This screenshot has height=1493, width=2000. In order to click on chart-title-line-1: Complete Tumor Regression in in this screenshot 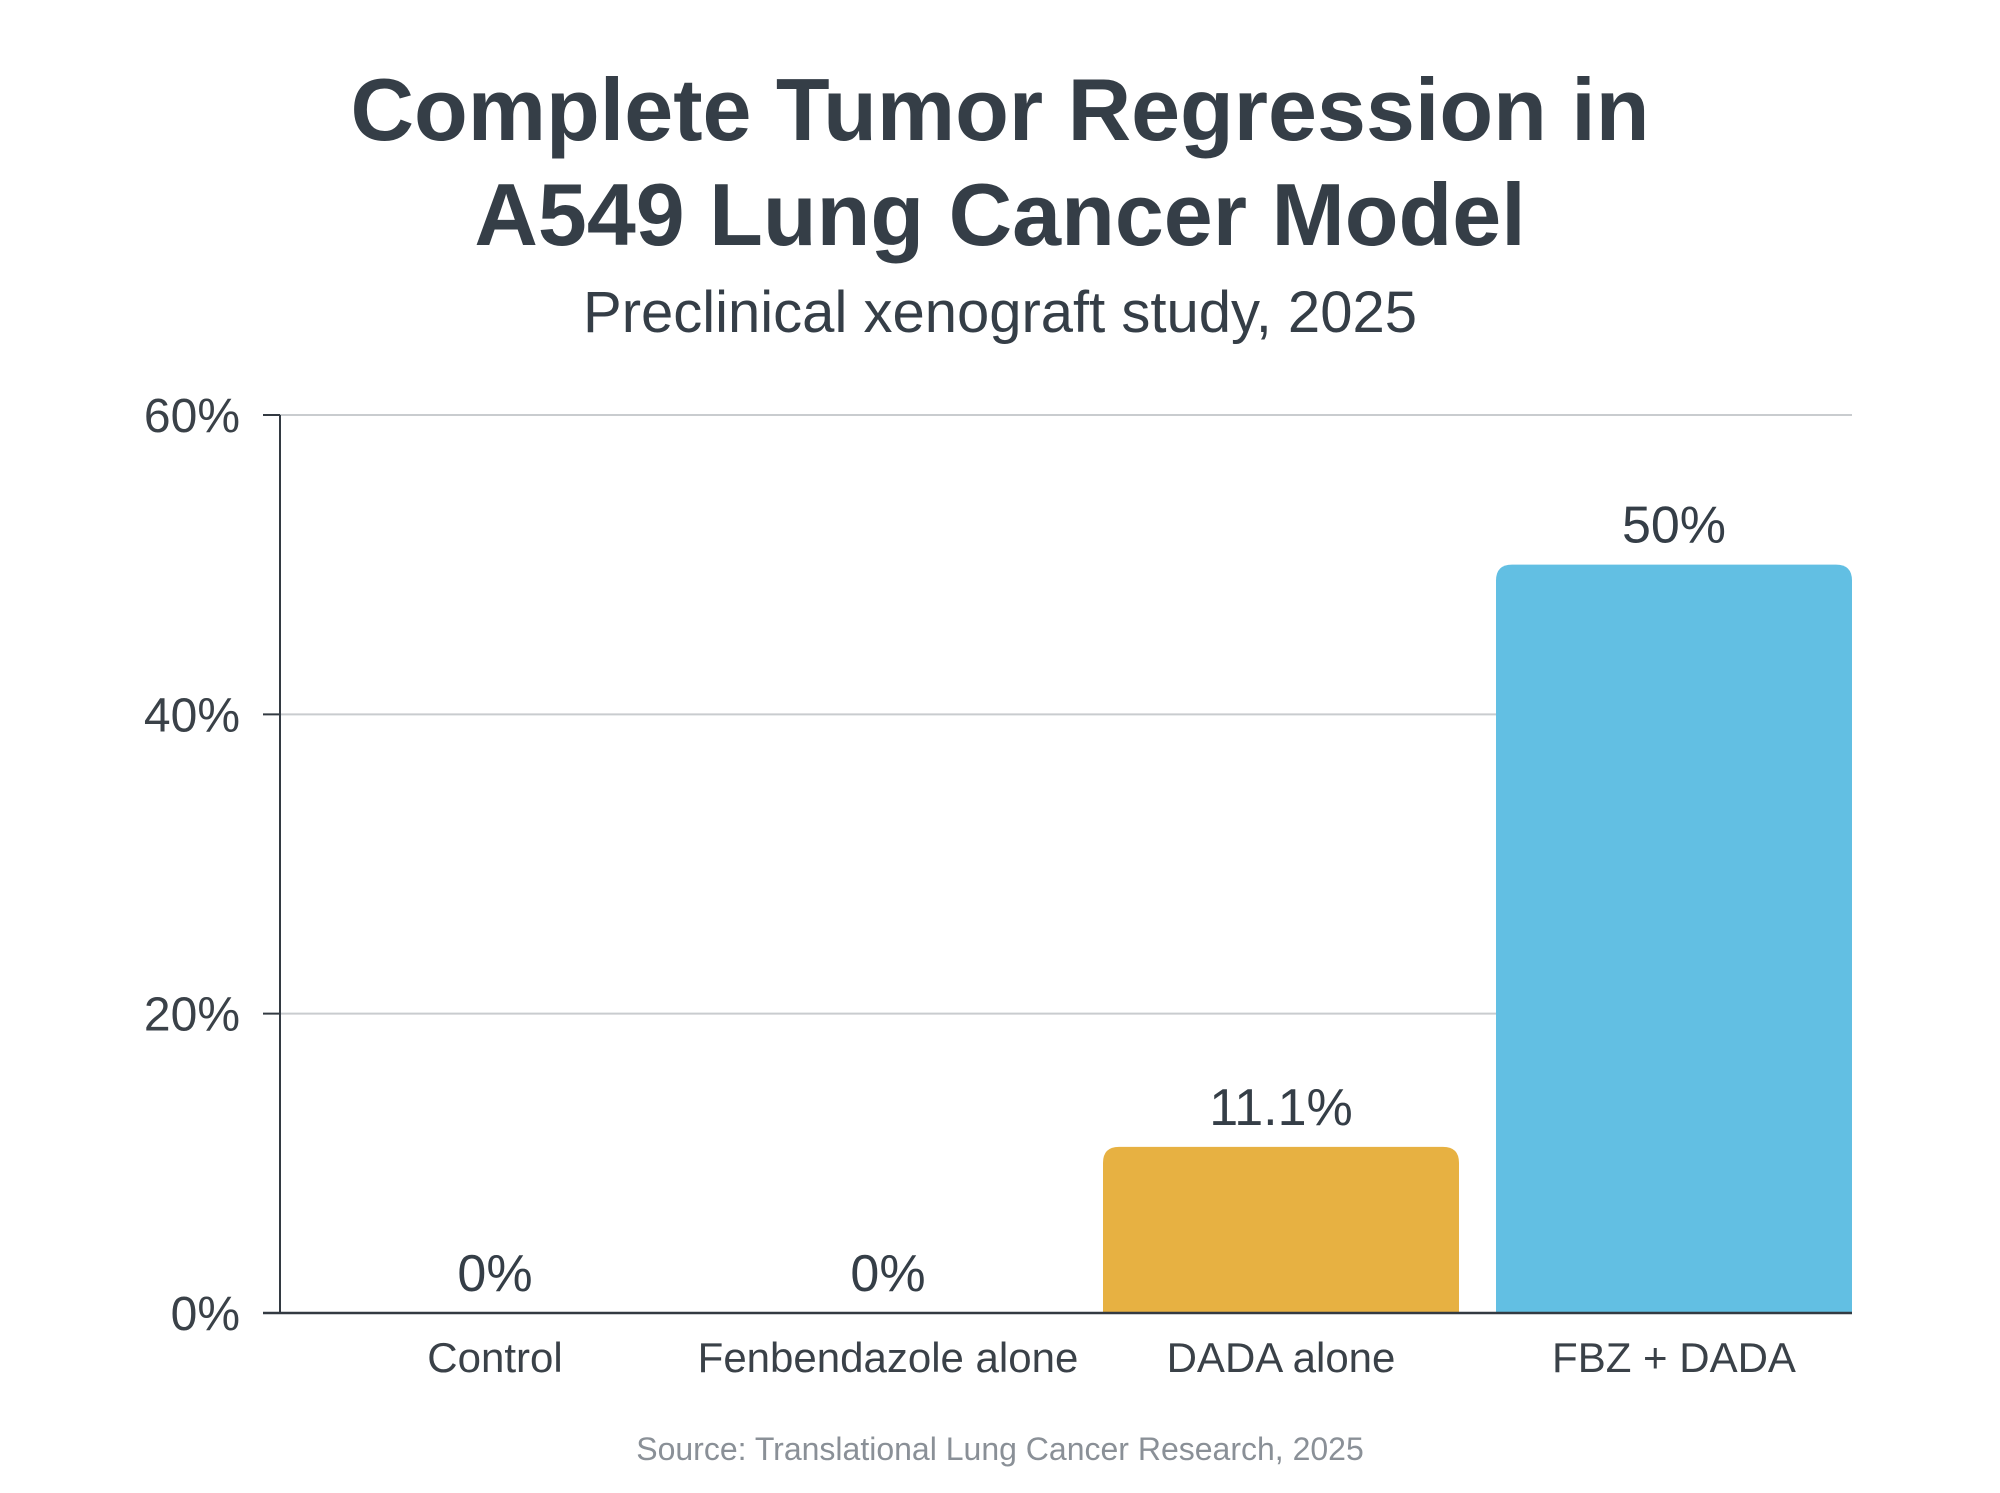, I will do `click(1000, 109)`.